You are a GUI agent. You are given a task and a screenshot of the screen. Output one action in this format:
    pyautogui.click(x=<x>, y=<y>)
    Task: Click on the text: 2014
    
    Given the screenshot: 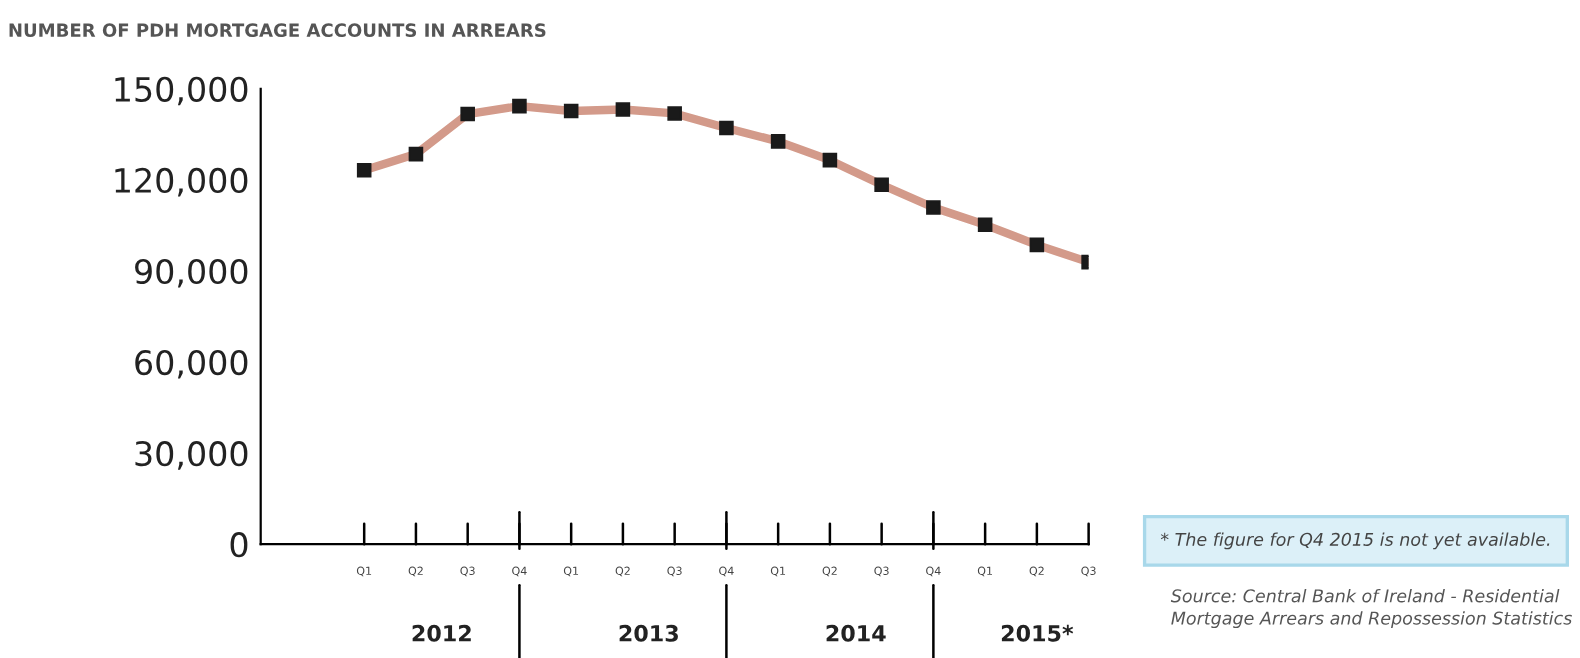 What is the action you would take?
    pyautogui.click(x=856, y=633)
    